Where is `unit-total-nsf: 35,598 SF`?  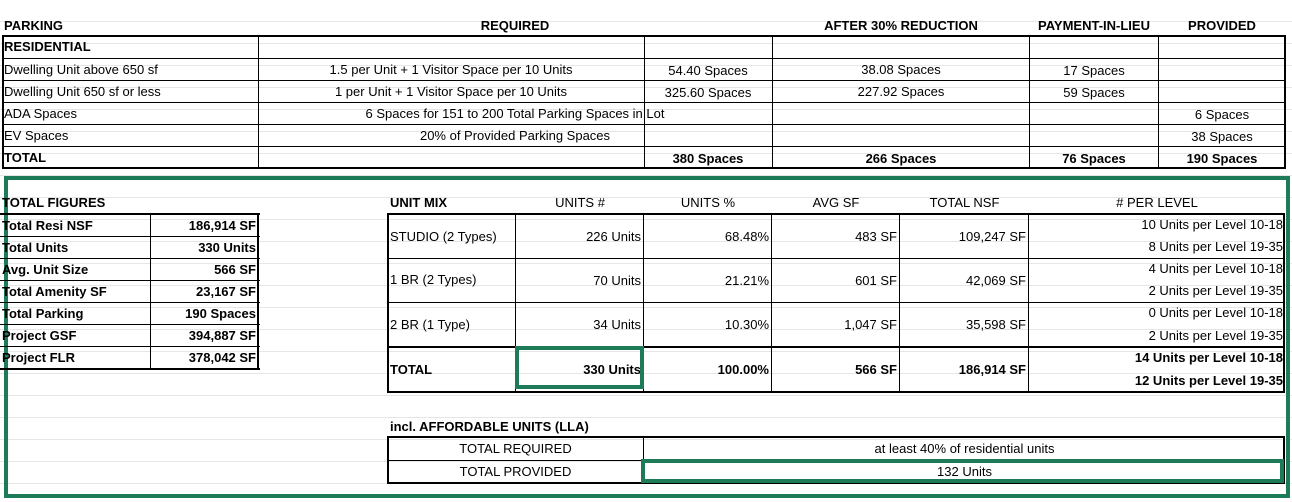
unit-total-nsf: 35,598 SF is located at coordinates (996, 324).